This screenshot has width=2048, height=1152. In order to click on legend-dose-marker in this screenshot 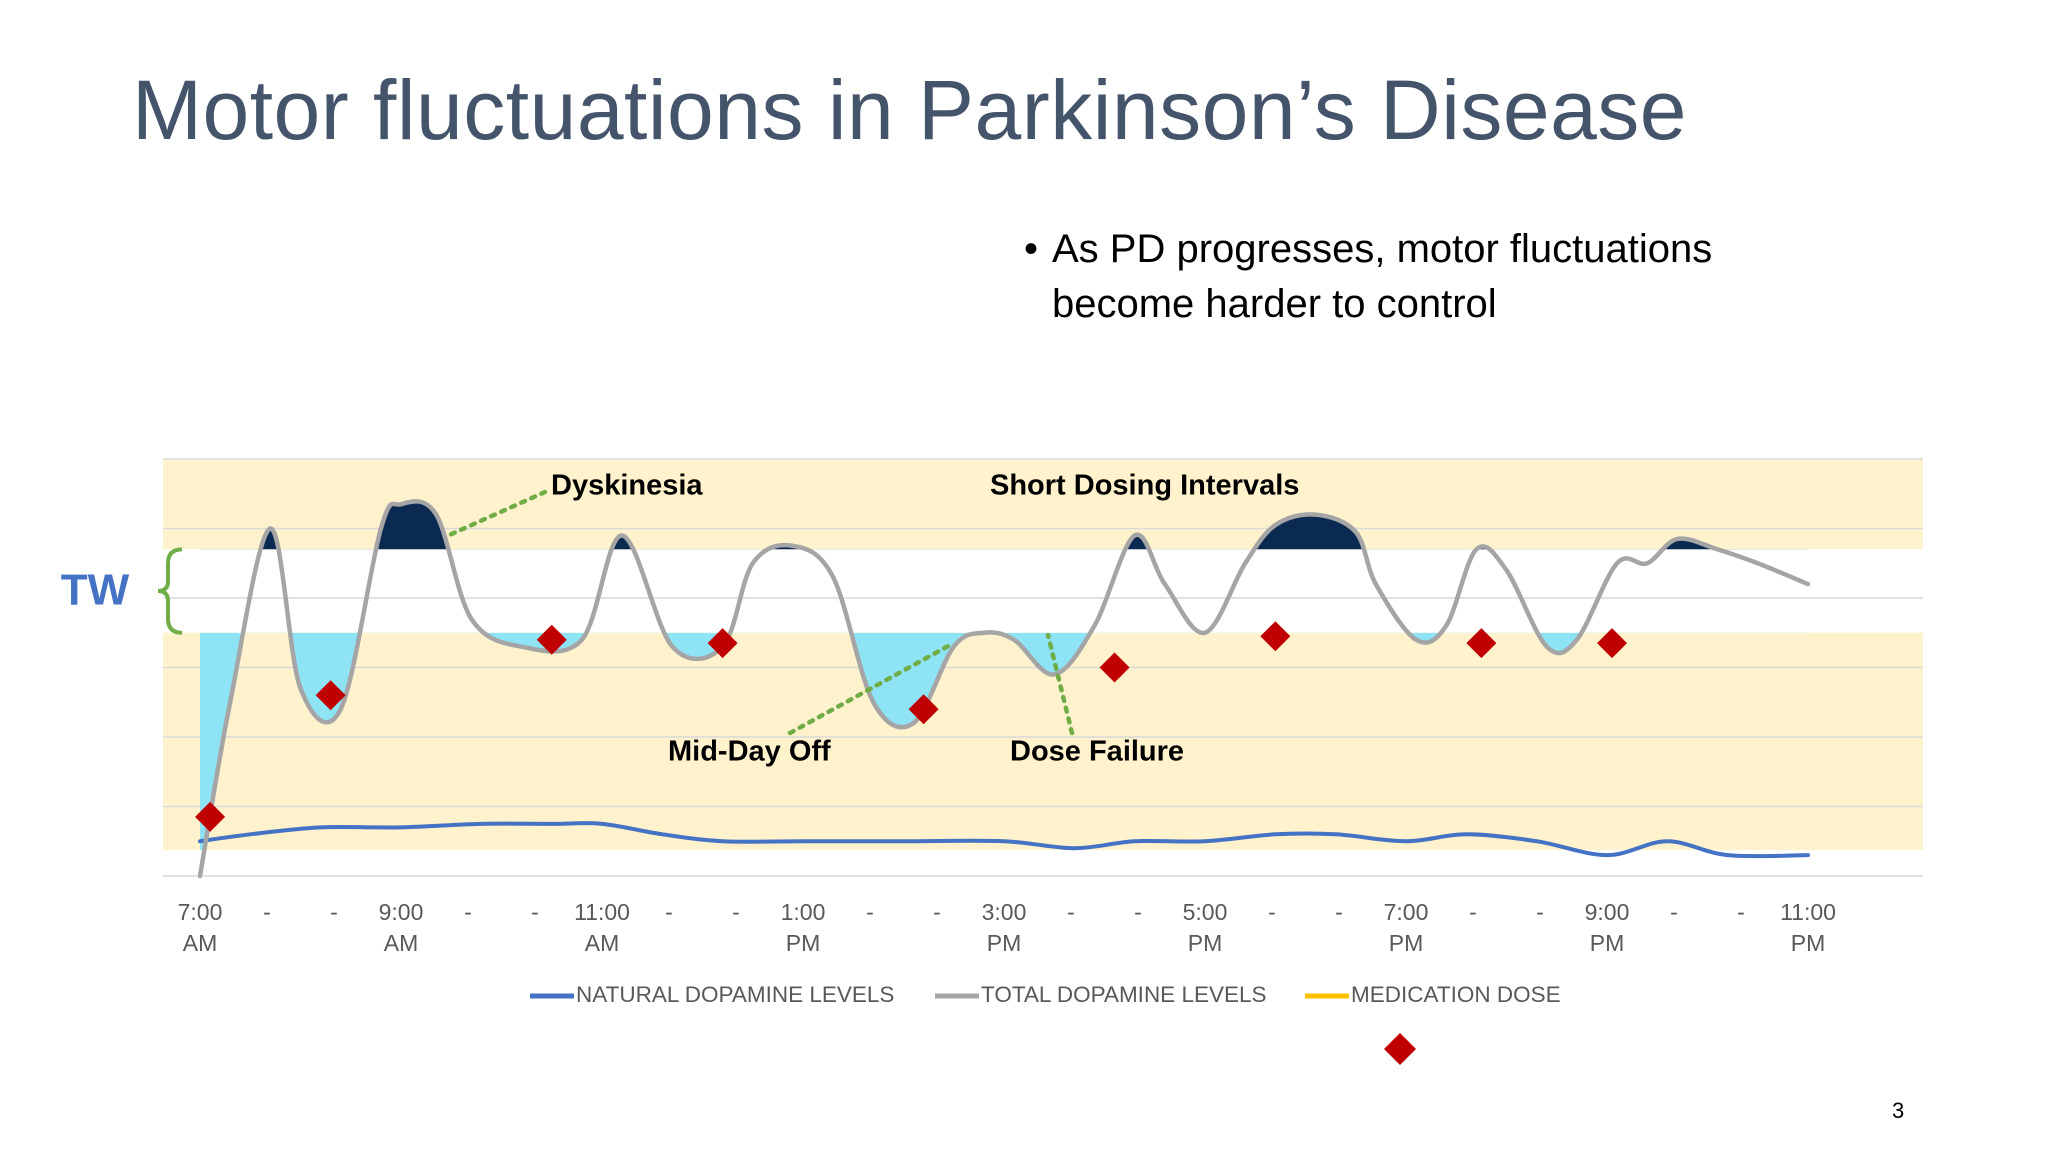, I will do `click(1400, 1049)`.